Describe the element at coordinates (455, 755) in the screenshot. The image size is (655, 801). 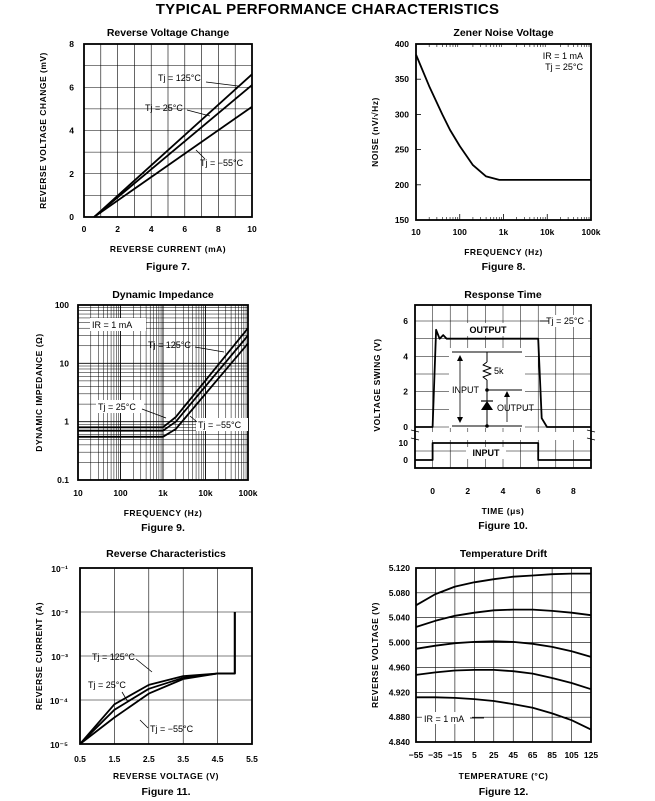
I see `x-tick-label: −15` at that location.